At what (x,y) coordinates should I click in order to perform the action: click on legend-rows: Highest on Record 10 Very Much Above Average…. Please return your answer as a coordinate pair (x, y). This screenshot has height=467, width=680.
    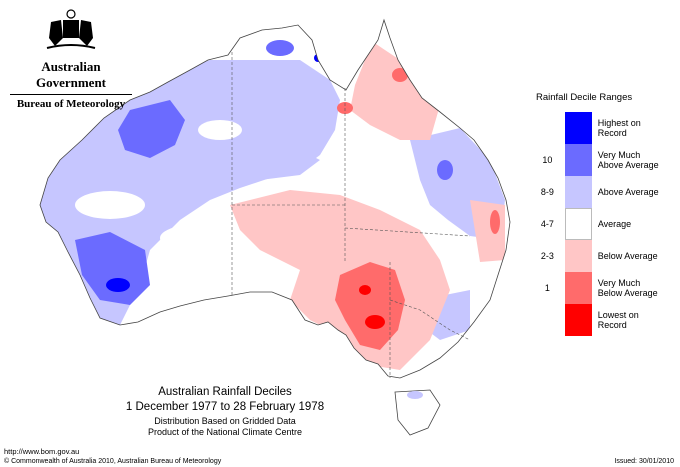
    Looking at the image, I should click on (602, 224).